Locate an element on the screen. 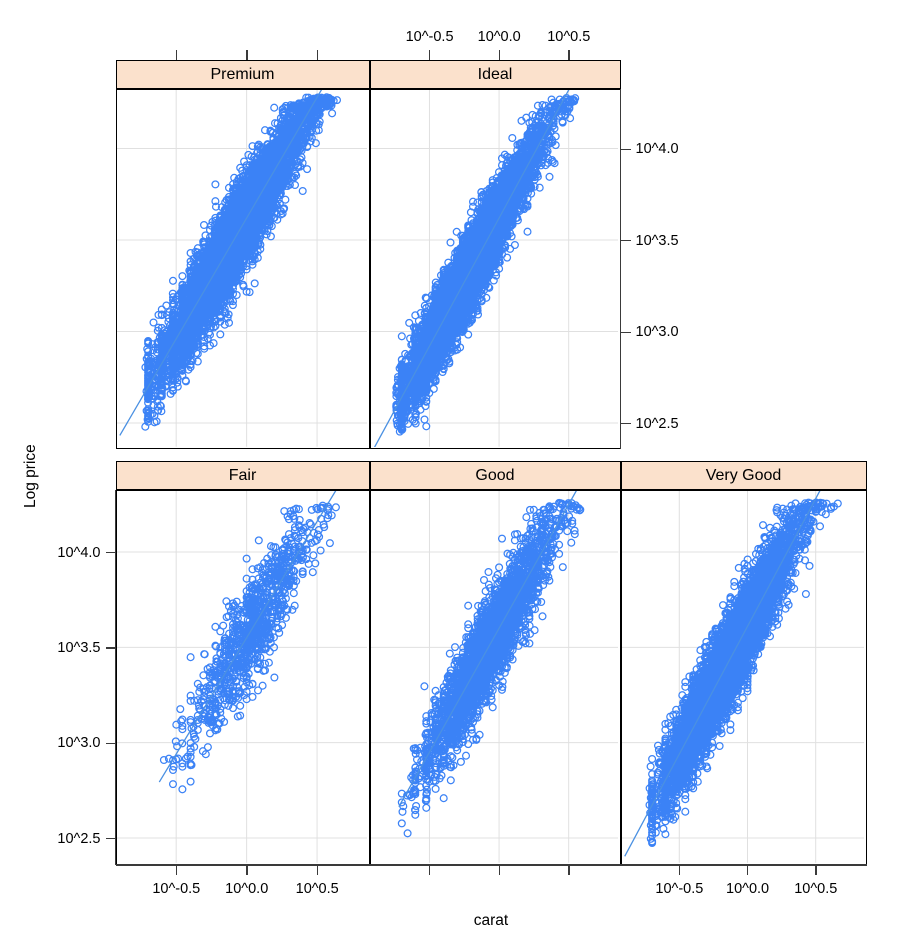  x-tick-label-bottom-fair-1: 10^0.0 is located at coordinates (246, 889).